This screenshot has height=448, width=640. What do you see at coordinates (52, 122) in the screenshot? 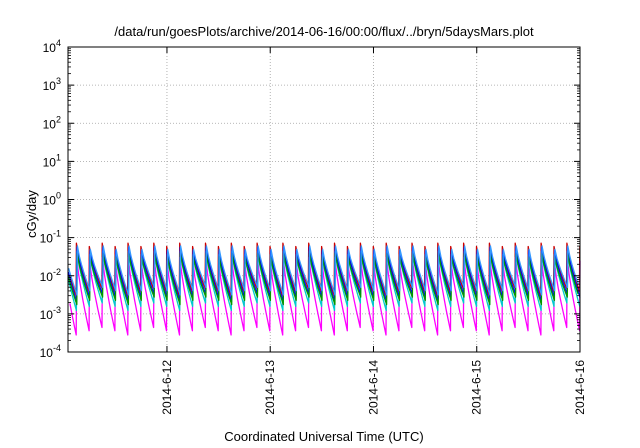
I see `y-tick-label: 10²` at bounding box center [52, 122].